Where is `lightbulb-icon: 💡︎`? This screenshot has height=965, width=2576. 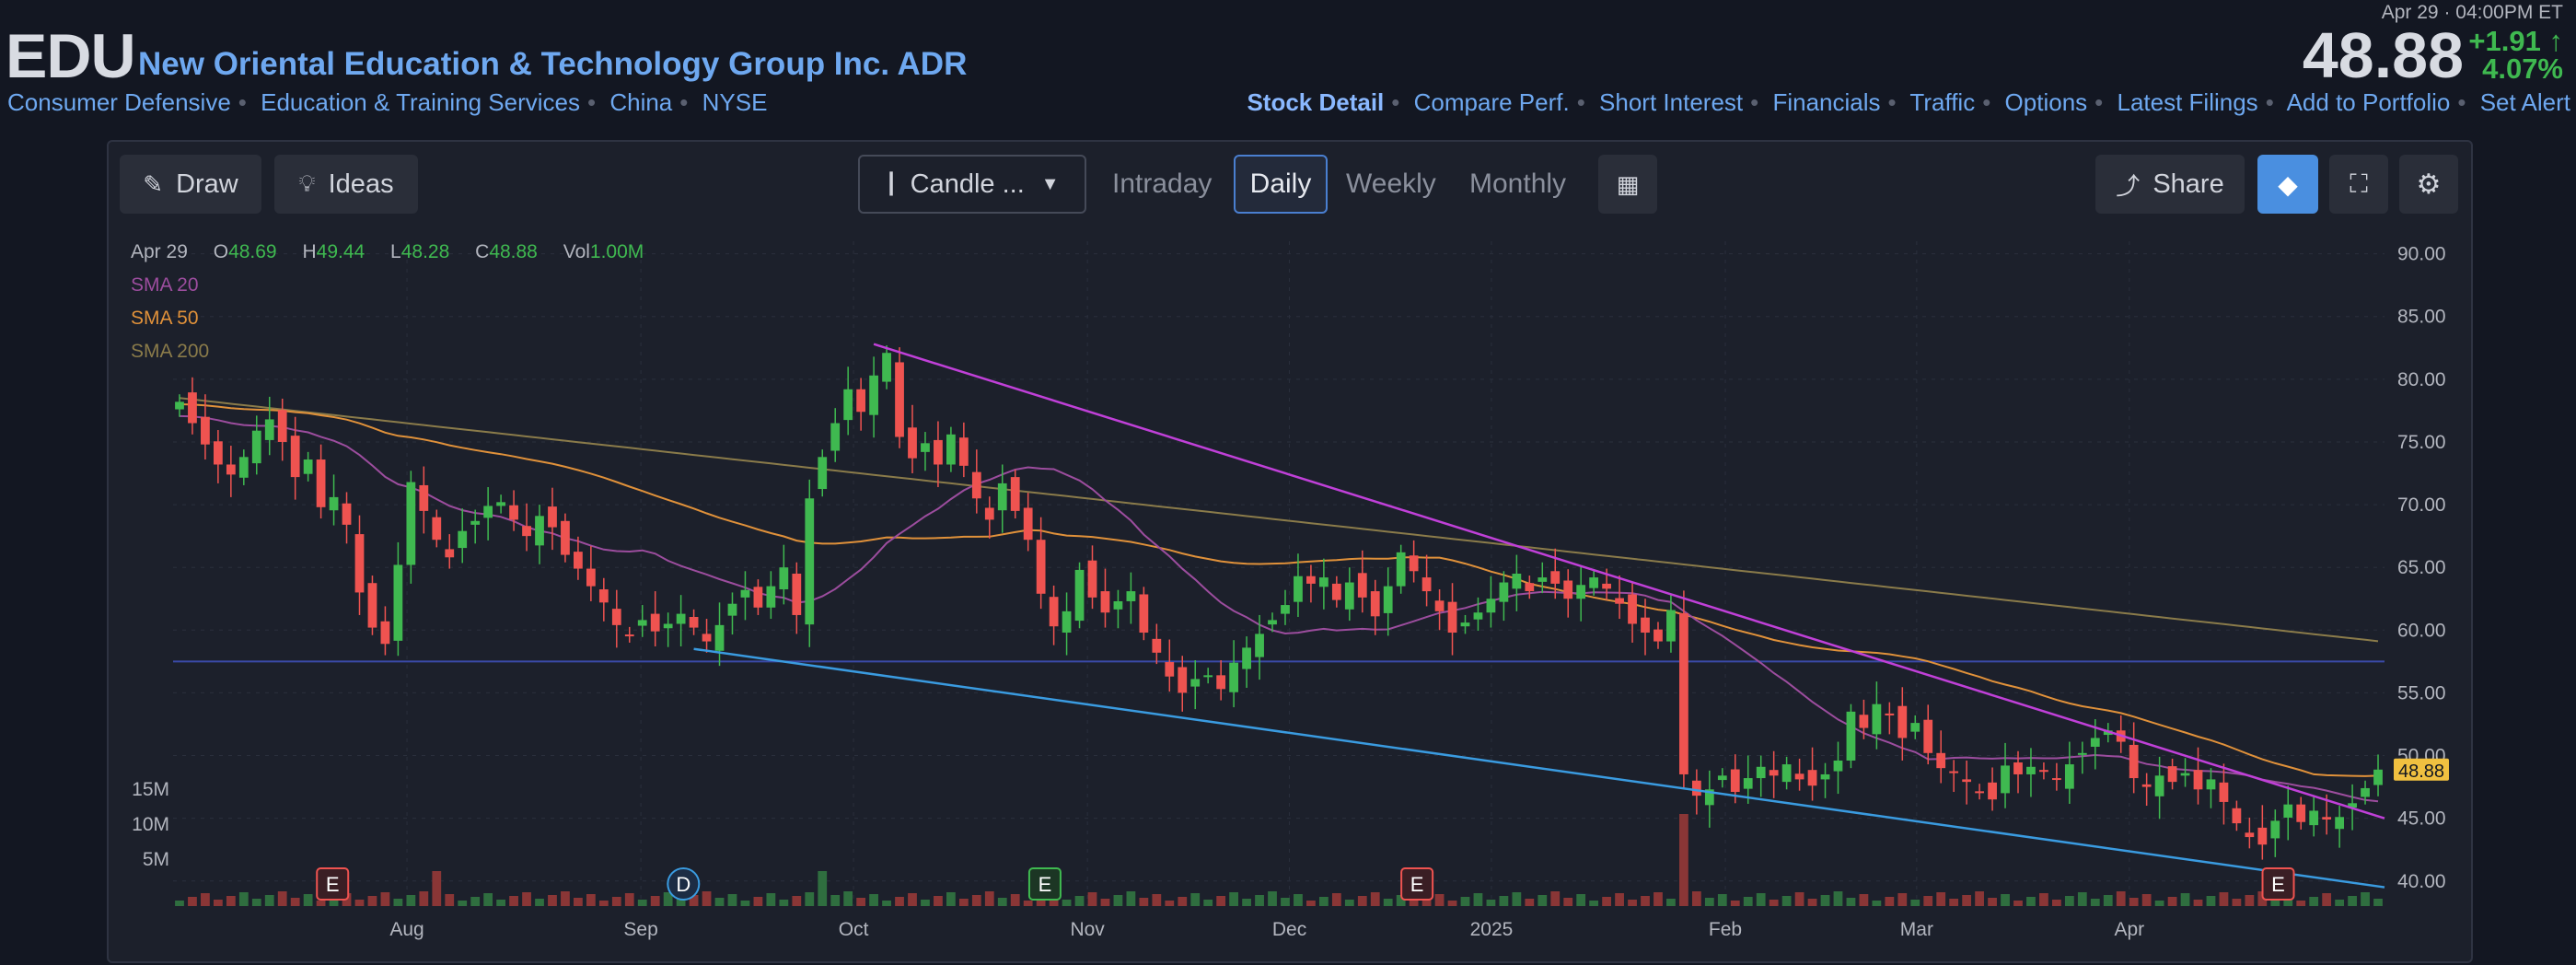
lightbulb-icon: 💡︎ is located at coordinates (307, 183).